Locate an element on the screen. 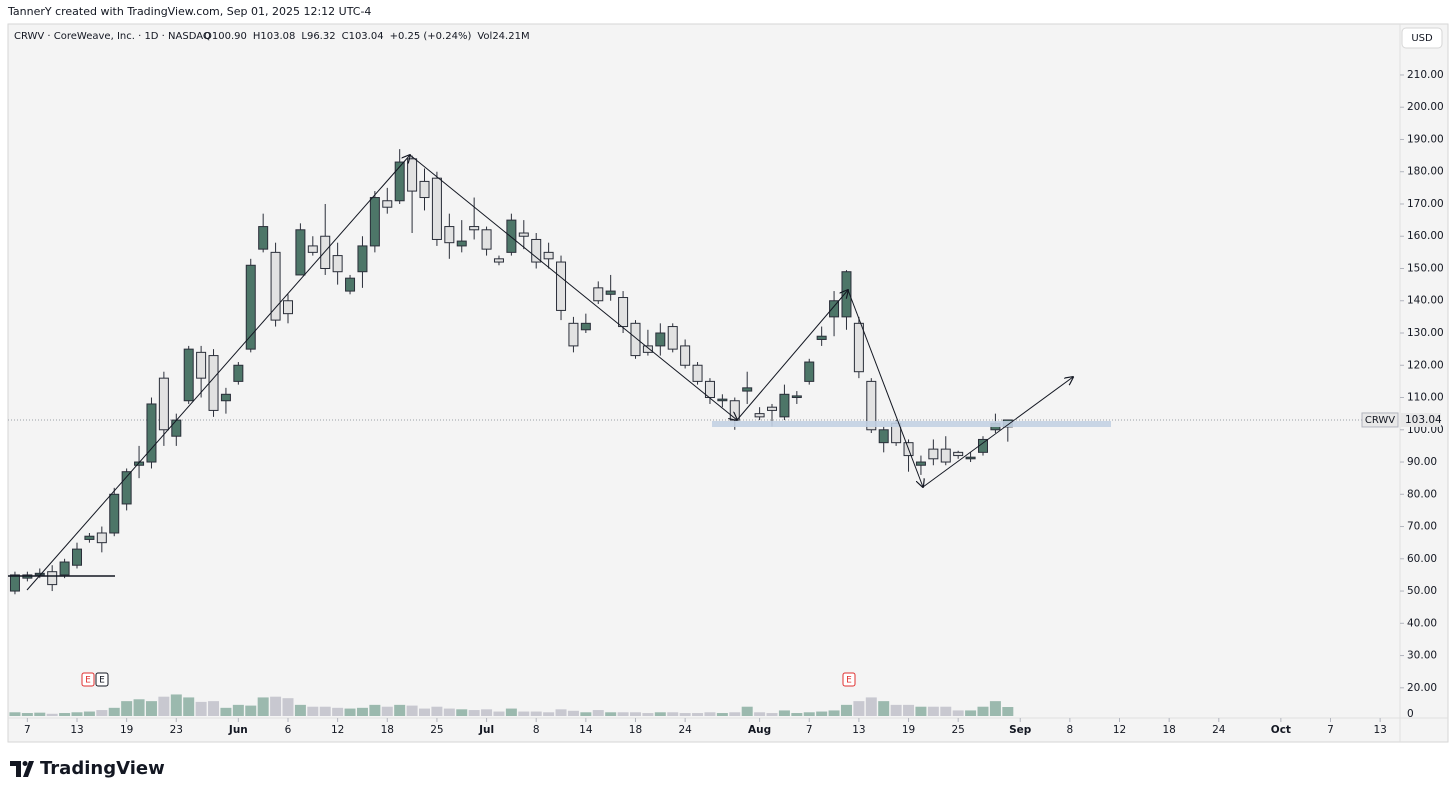 This screenshot has height=794, width=1456. logo-mark is located at coordinates (22, 769).